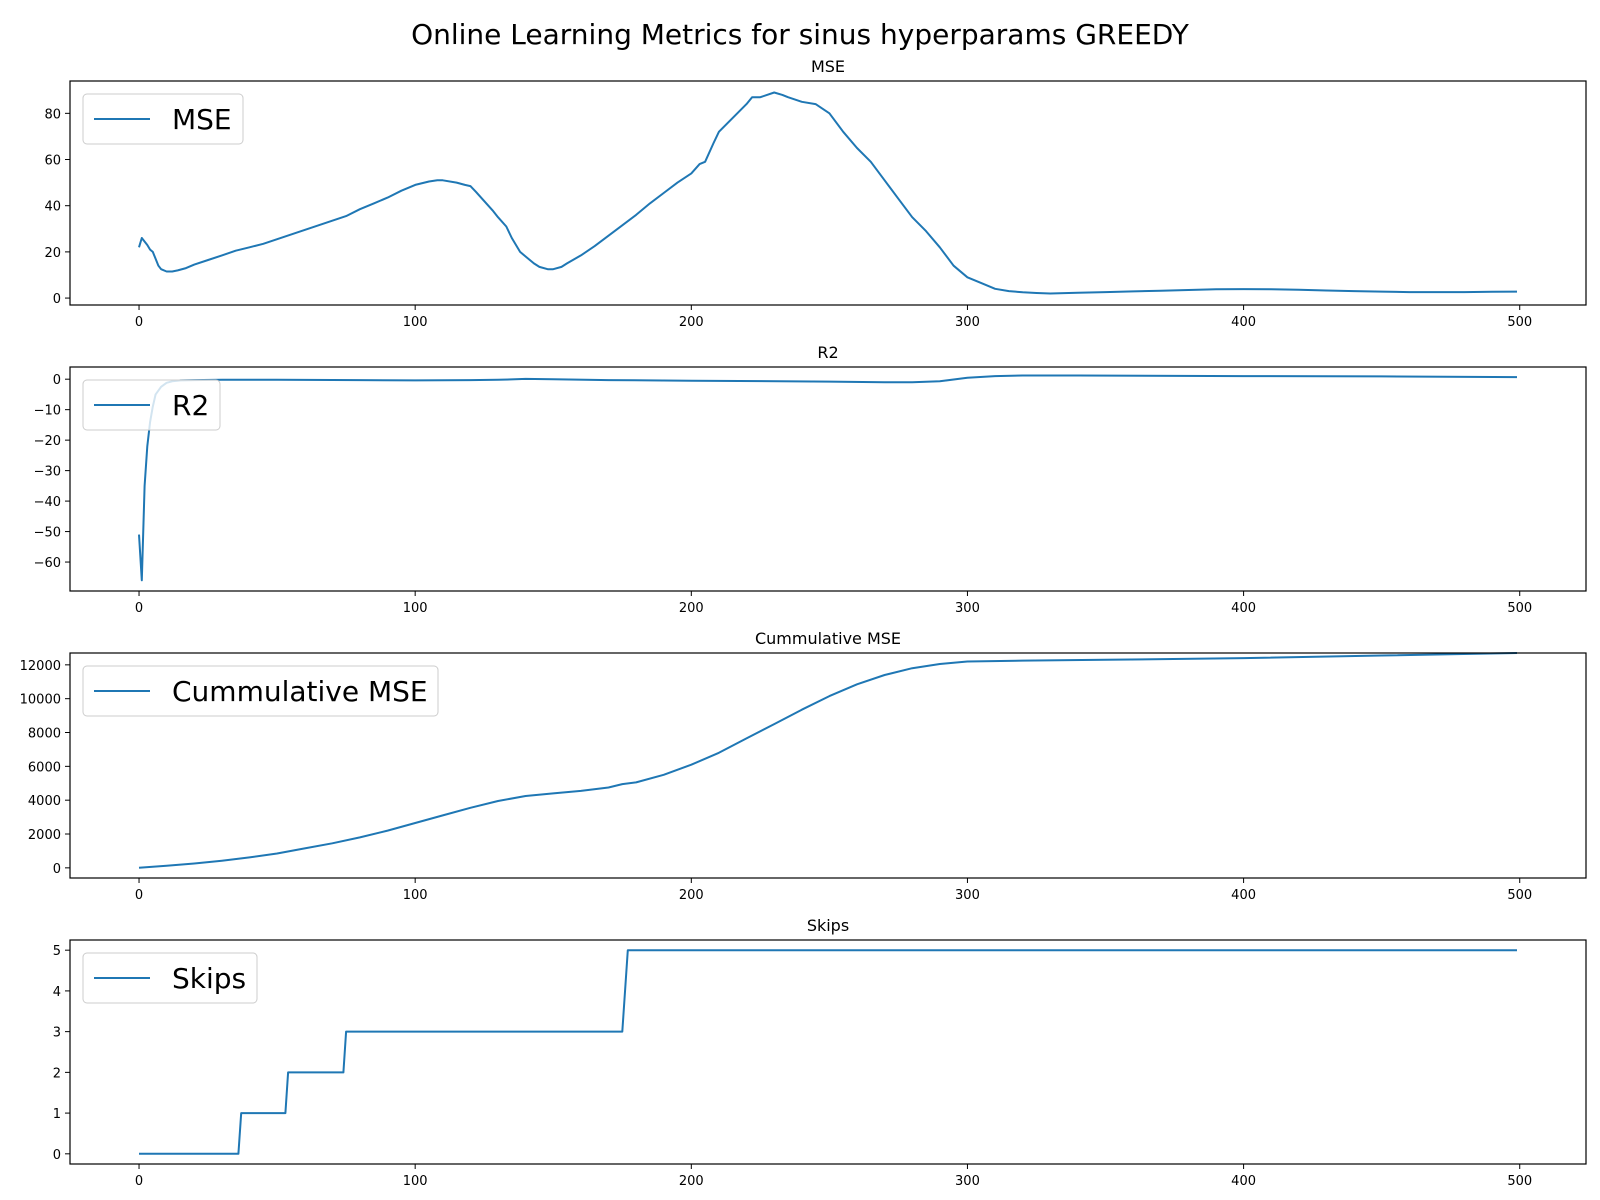 This screenshot has width=1600, height=1200. What do you see at coordinates (47, 411) in the screenshot?
I see `y-tick-label: −10` at bounding box center [47, 411].